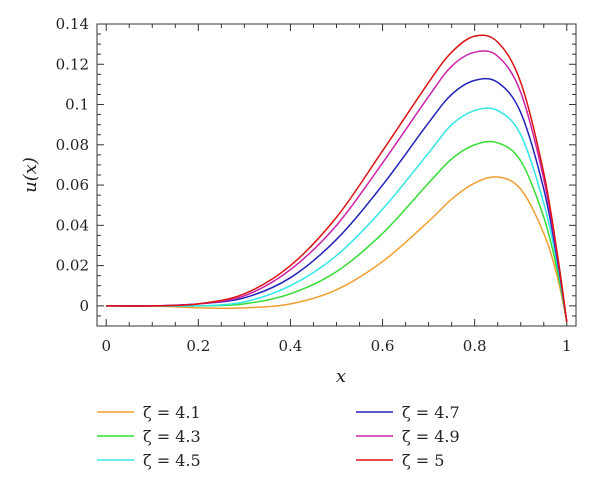  I want to click on x-tick-label: 0.4, so click(291, 346).